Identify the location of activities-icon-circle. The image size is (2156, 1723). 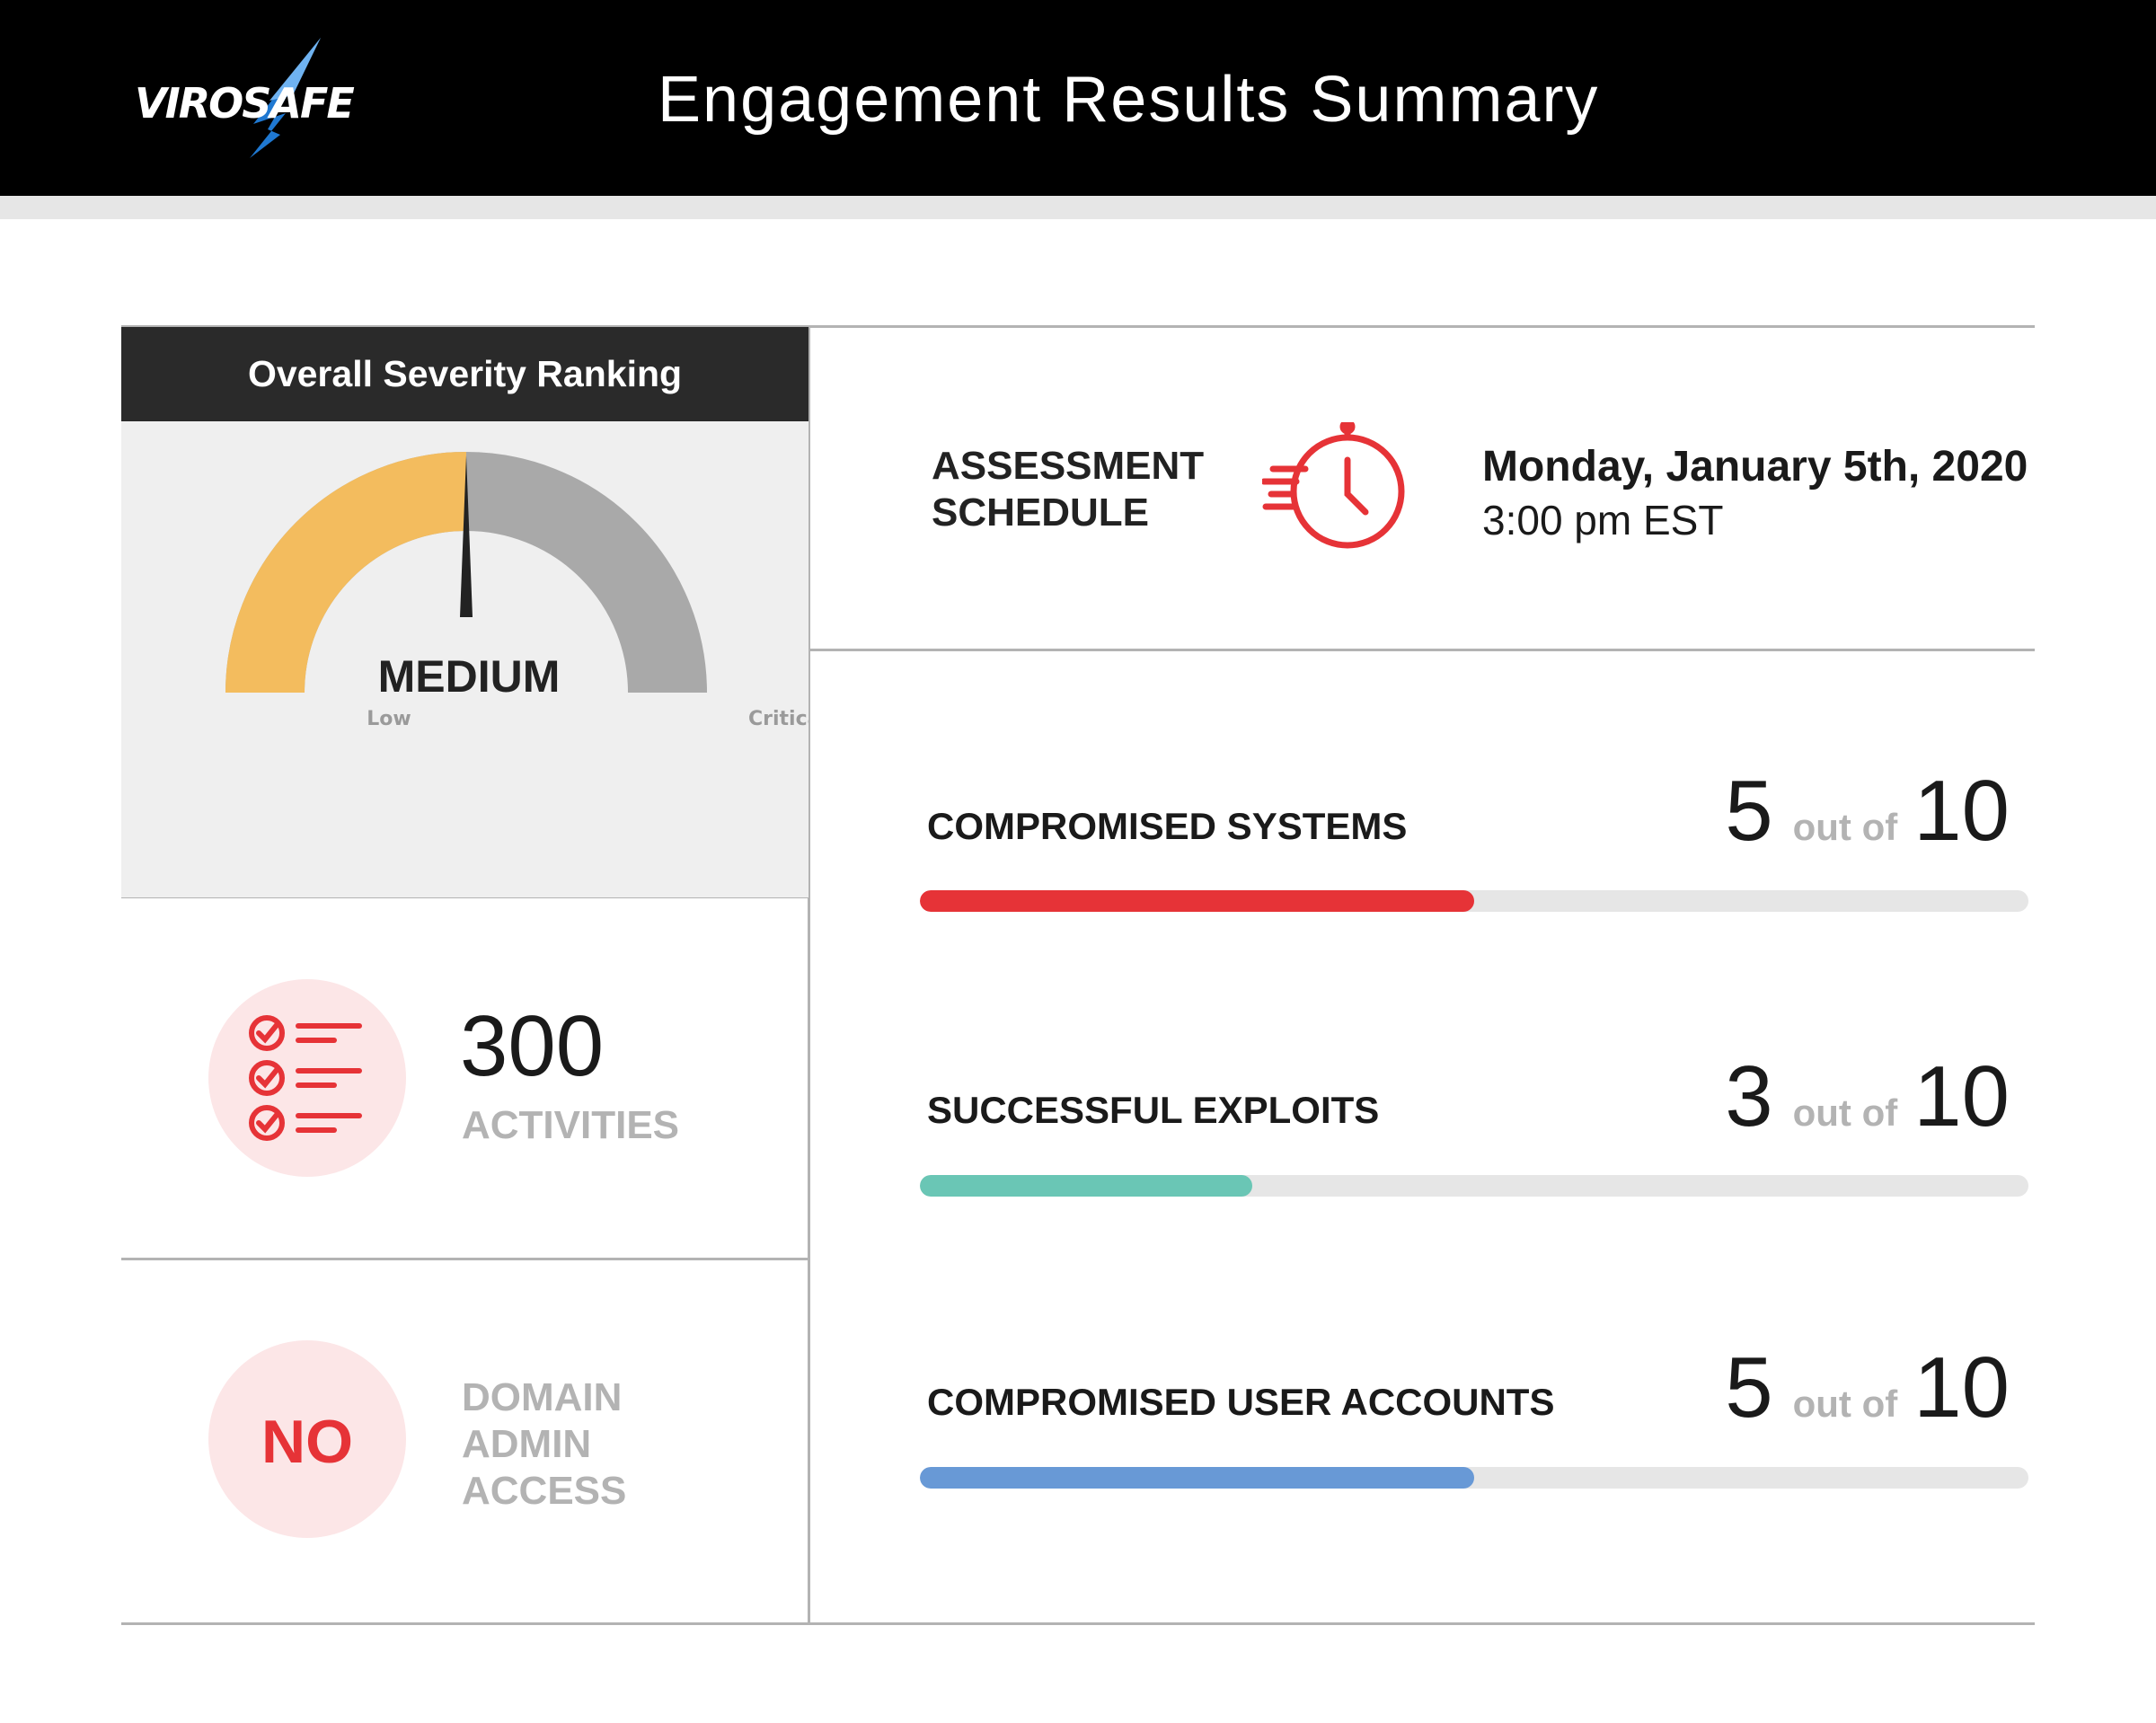
(307, 1078).